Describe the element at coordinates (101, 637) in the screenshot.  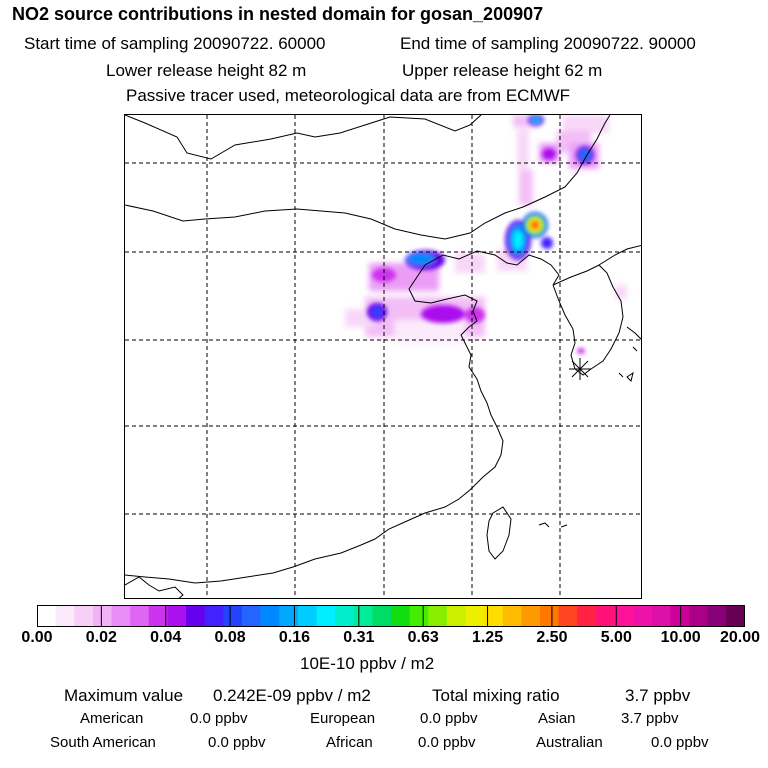
I see `colorbar-tick-label: 0.02` at that location.